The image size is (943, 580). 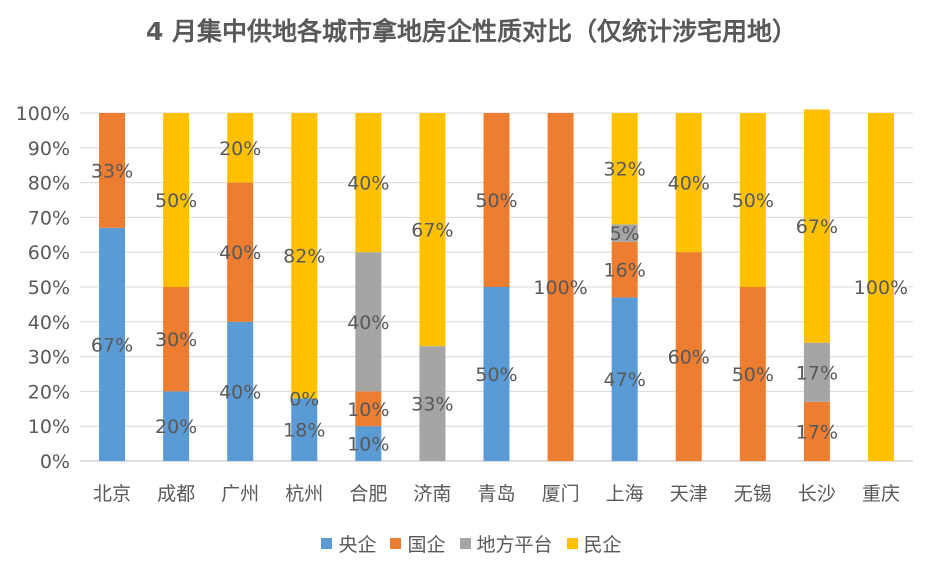 I want to click on data-label: 16%, so click(x=625, y=271).